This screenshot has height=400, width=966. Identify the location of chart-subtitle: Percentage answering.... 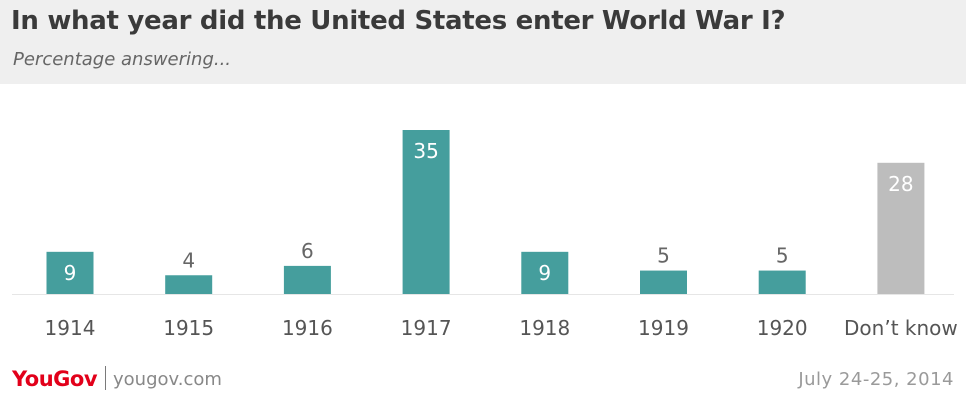
(122, 59).